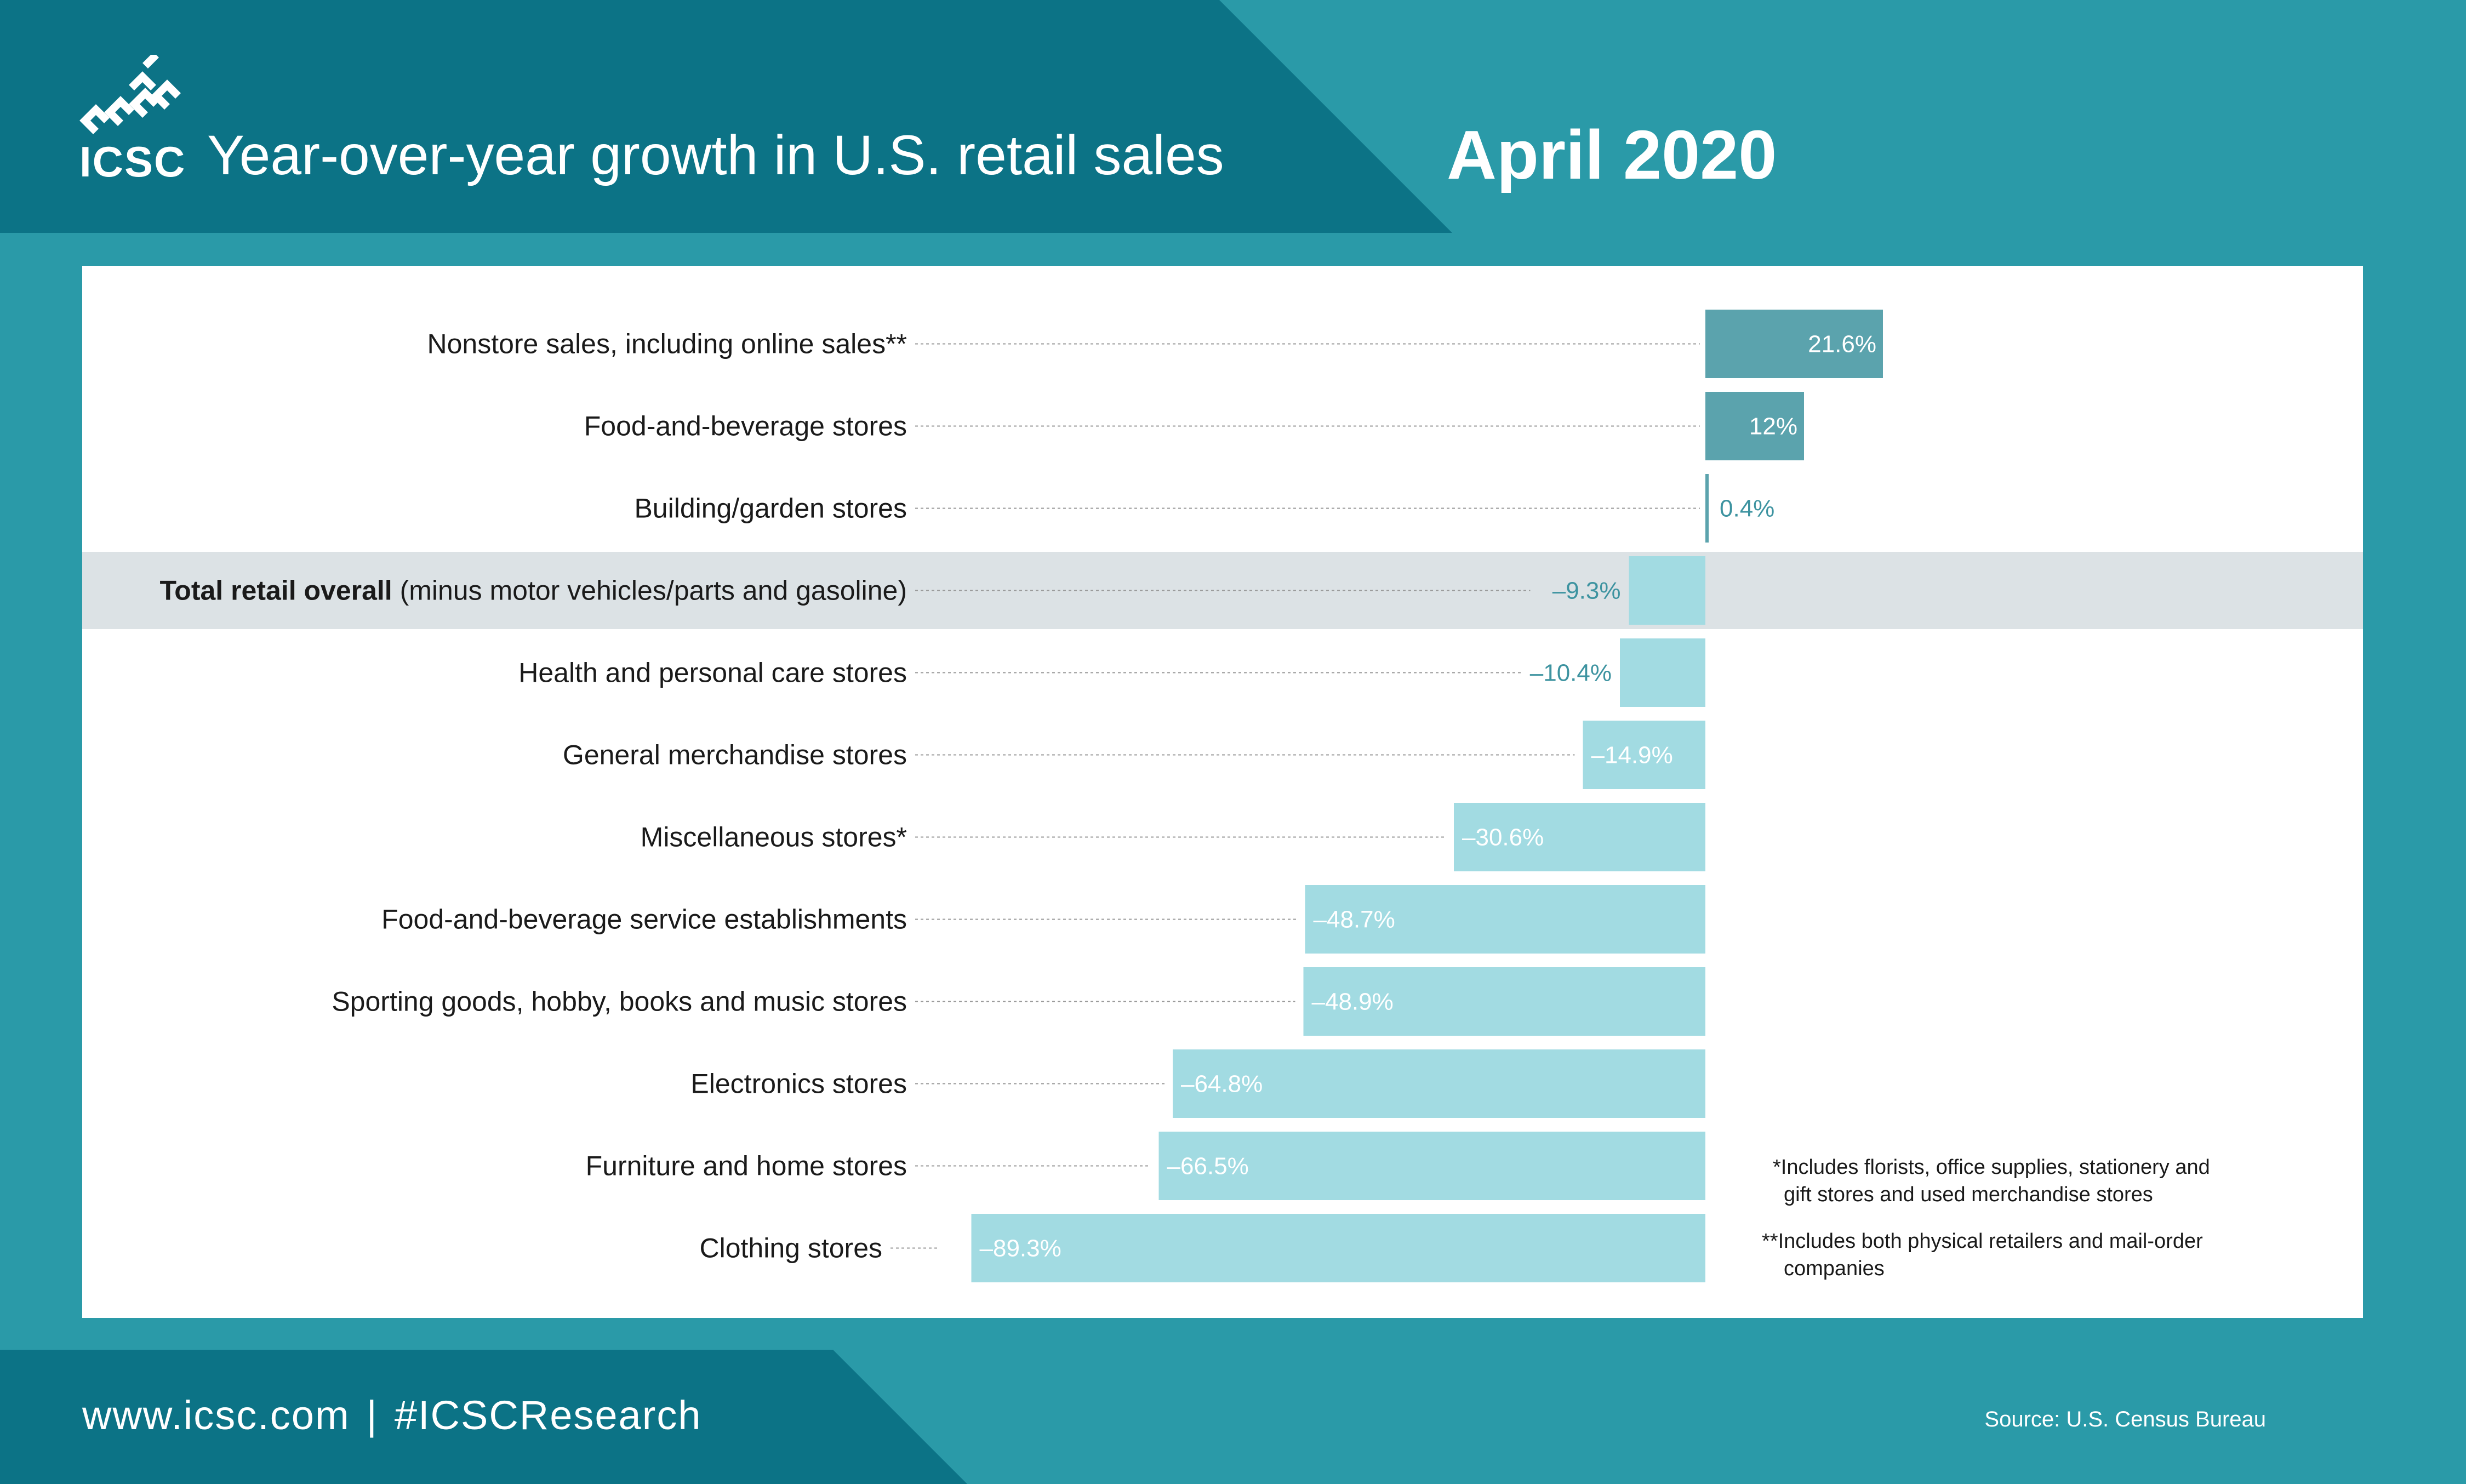 The image size is (2466, 1484). I want to click on footnote-nonstore-line2: companies, so click(1835, 1268).